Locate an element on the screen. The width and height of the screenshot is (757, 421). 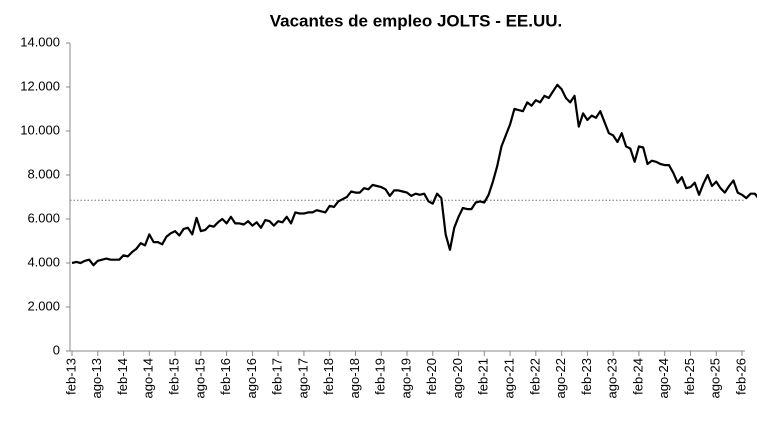
x-tick-label: ago-16 is located at coordinates (251, 378).